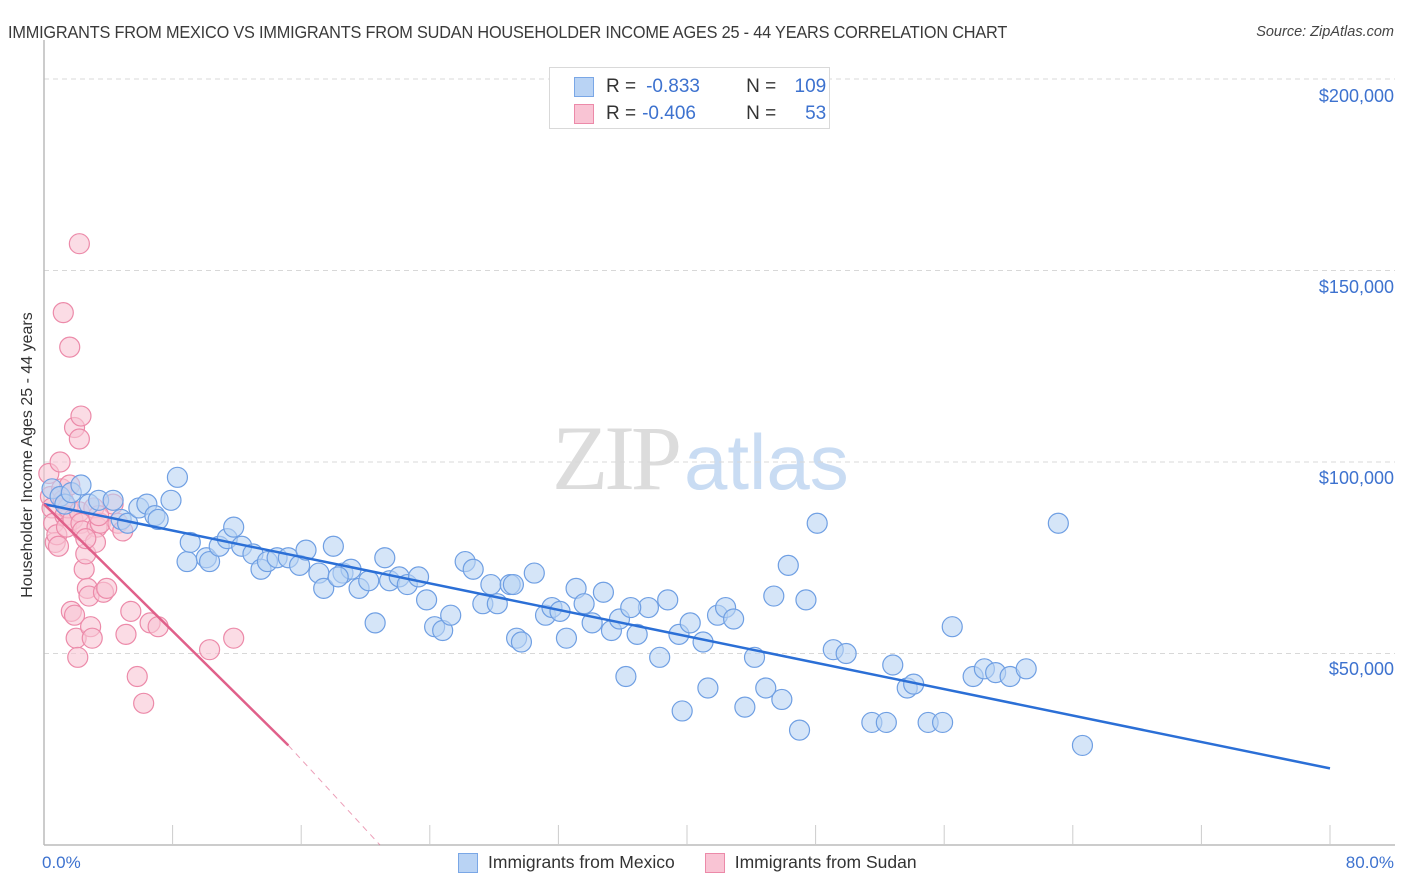 This screenshot has width=1406, height=892. What do you see at coordinates (673, 86) in the screenshot?
I see `r-value-mexico: -0.833` at bounding box center [673, 86].